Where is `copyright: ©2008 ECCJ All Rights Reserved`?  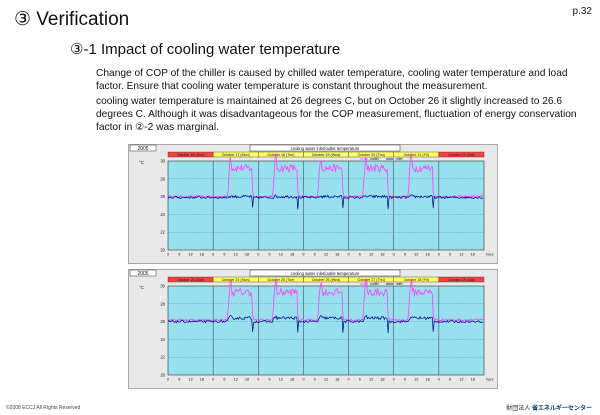
copyright: ©2008 ECCJ All Rights Reserved is located at coordinates (43, 408).